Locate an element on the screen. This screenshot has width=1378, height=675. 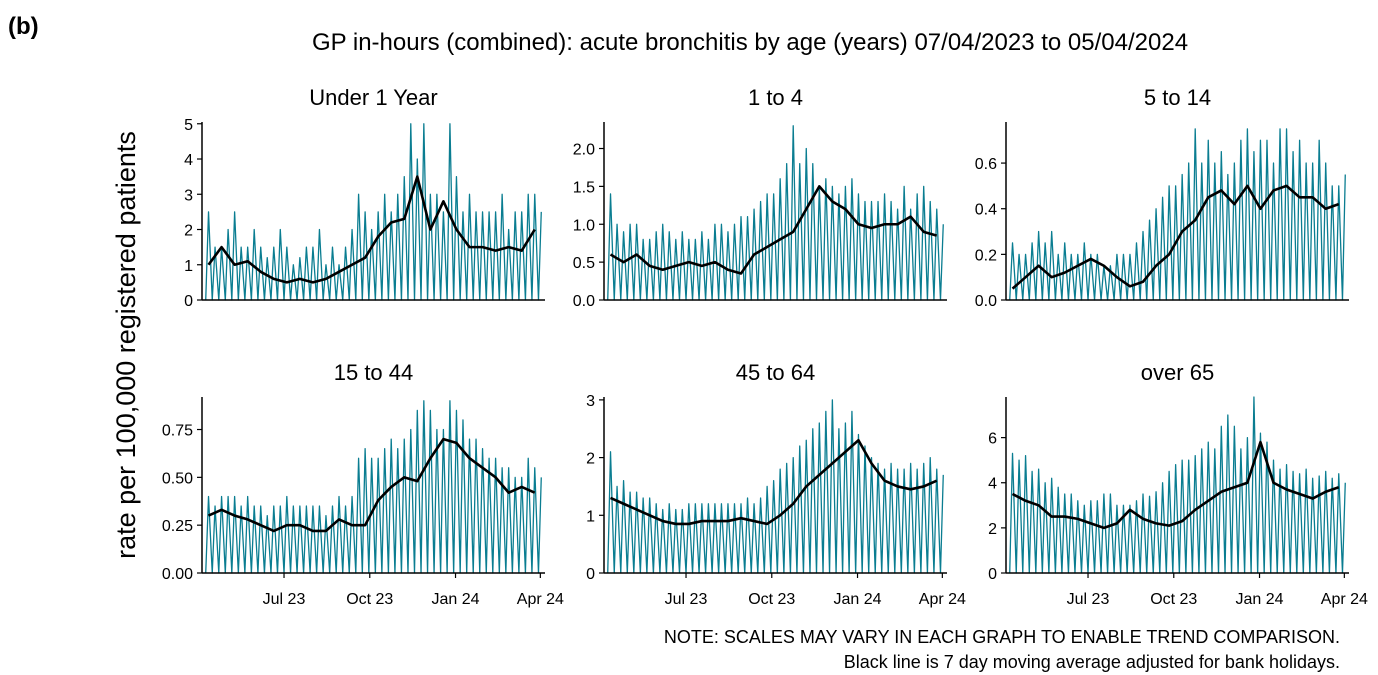
y-tick-label: 0.75 is located at coordinates (177, 431).